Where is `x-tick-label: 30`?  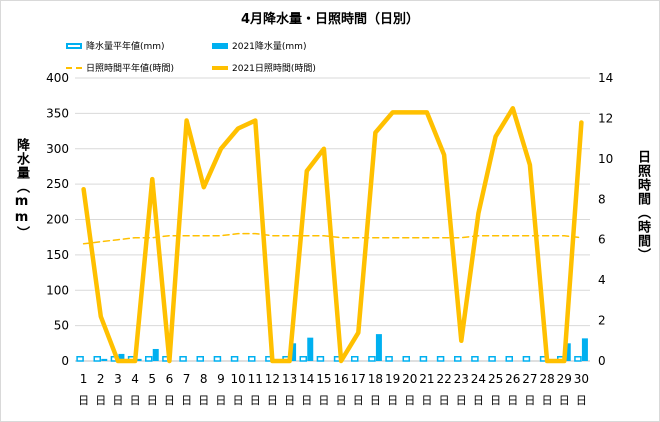 x-tick-label: 30 is located at coordinates (581, 379).